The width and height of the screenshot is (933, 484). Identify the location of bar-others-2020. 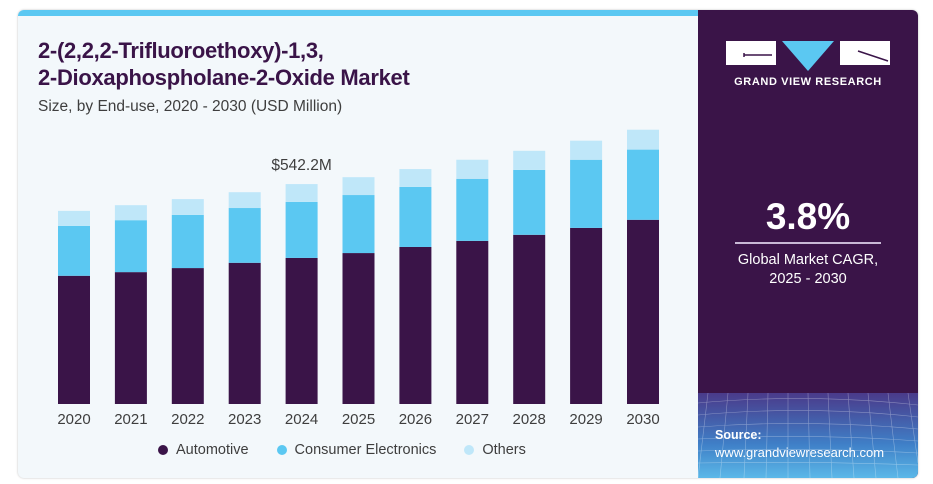
(74, 218).